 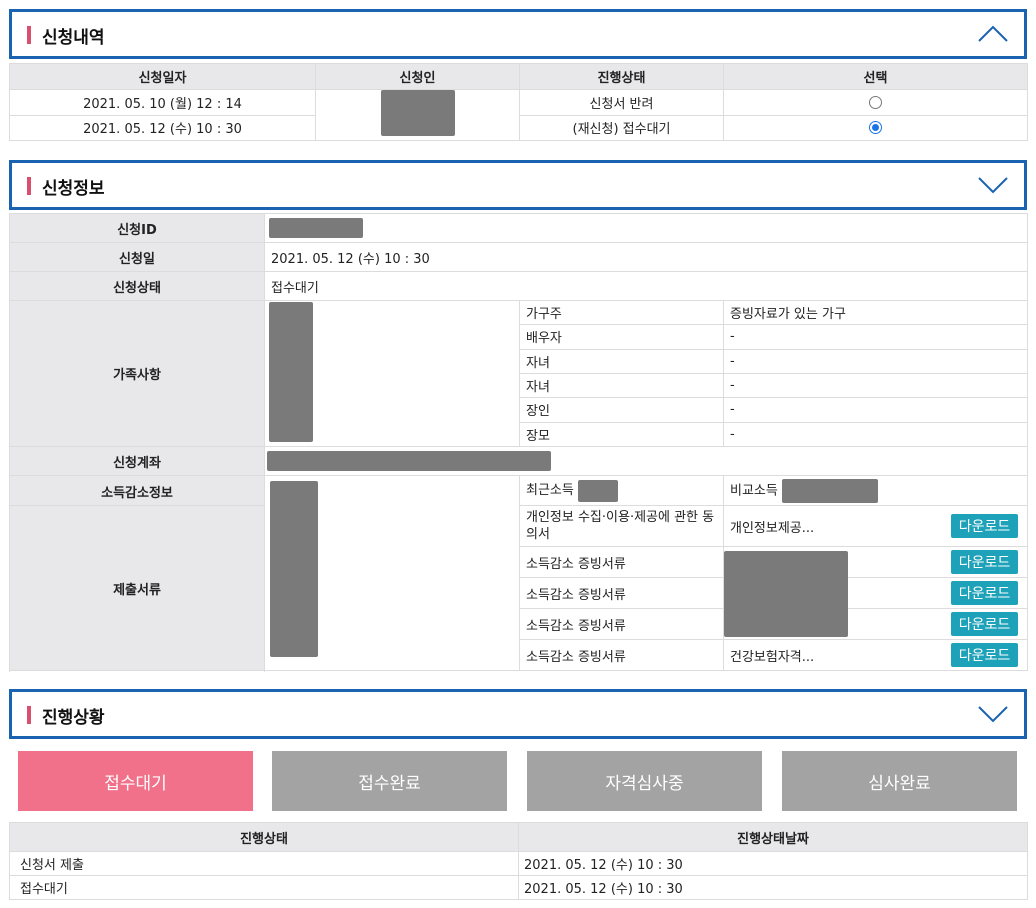 What do you see at coordinates (518, 185) in the screenshot?
I see `info-section-header: 신청정보` at bounding box center [518, 185].